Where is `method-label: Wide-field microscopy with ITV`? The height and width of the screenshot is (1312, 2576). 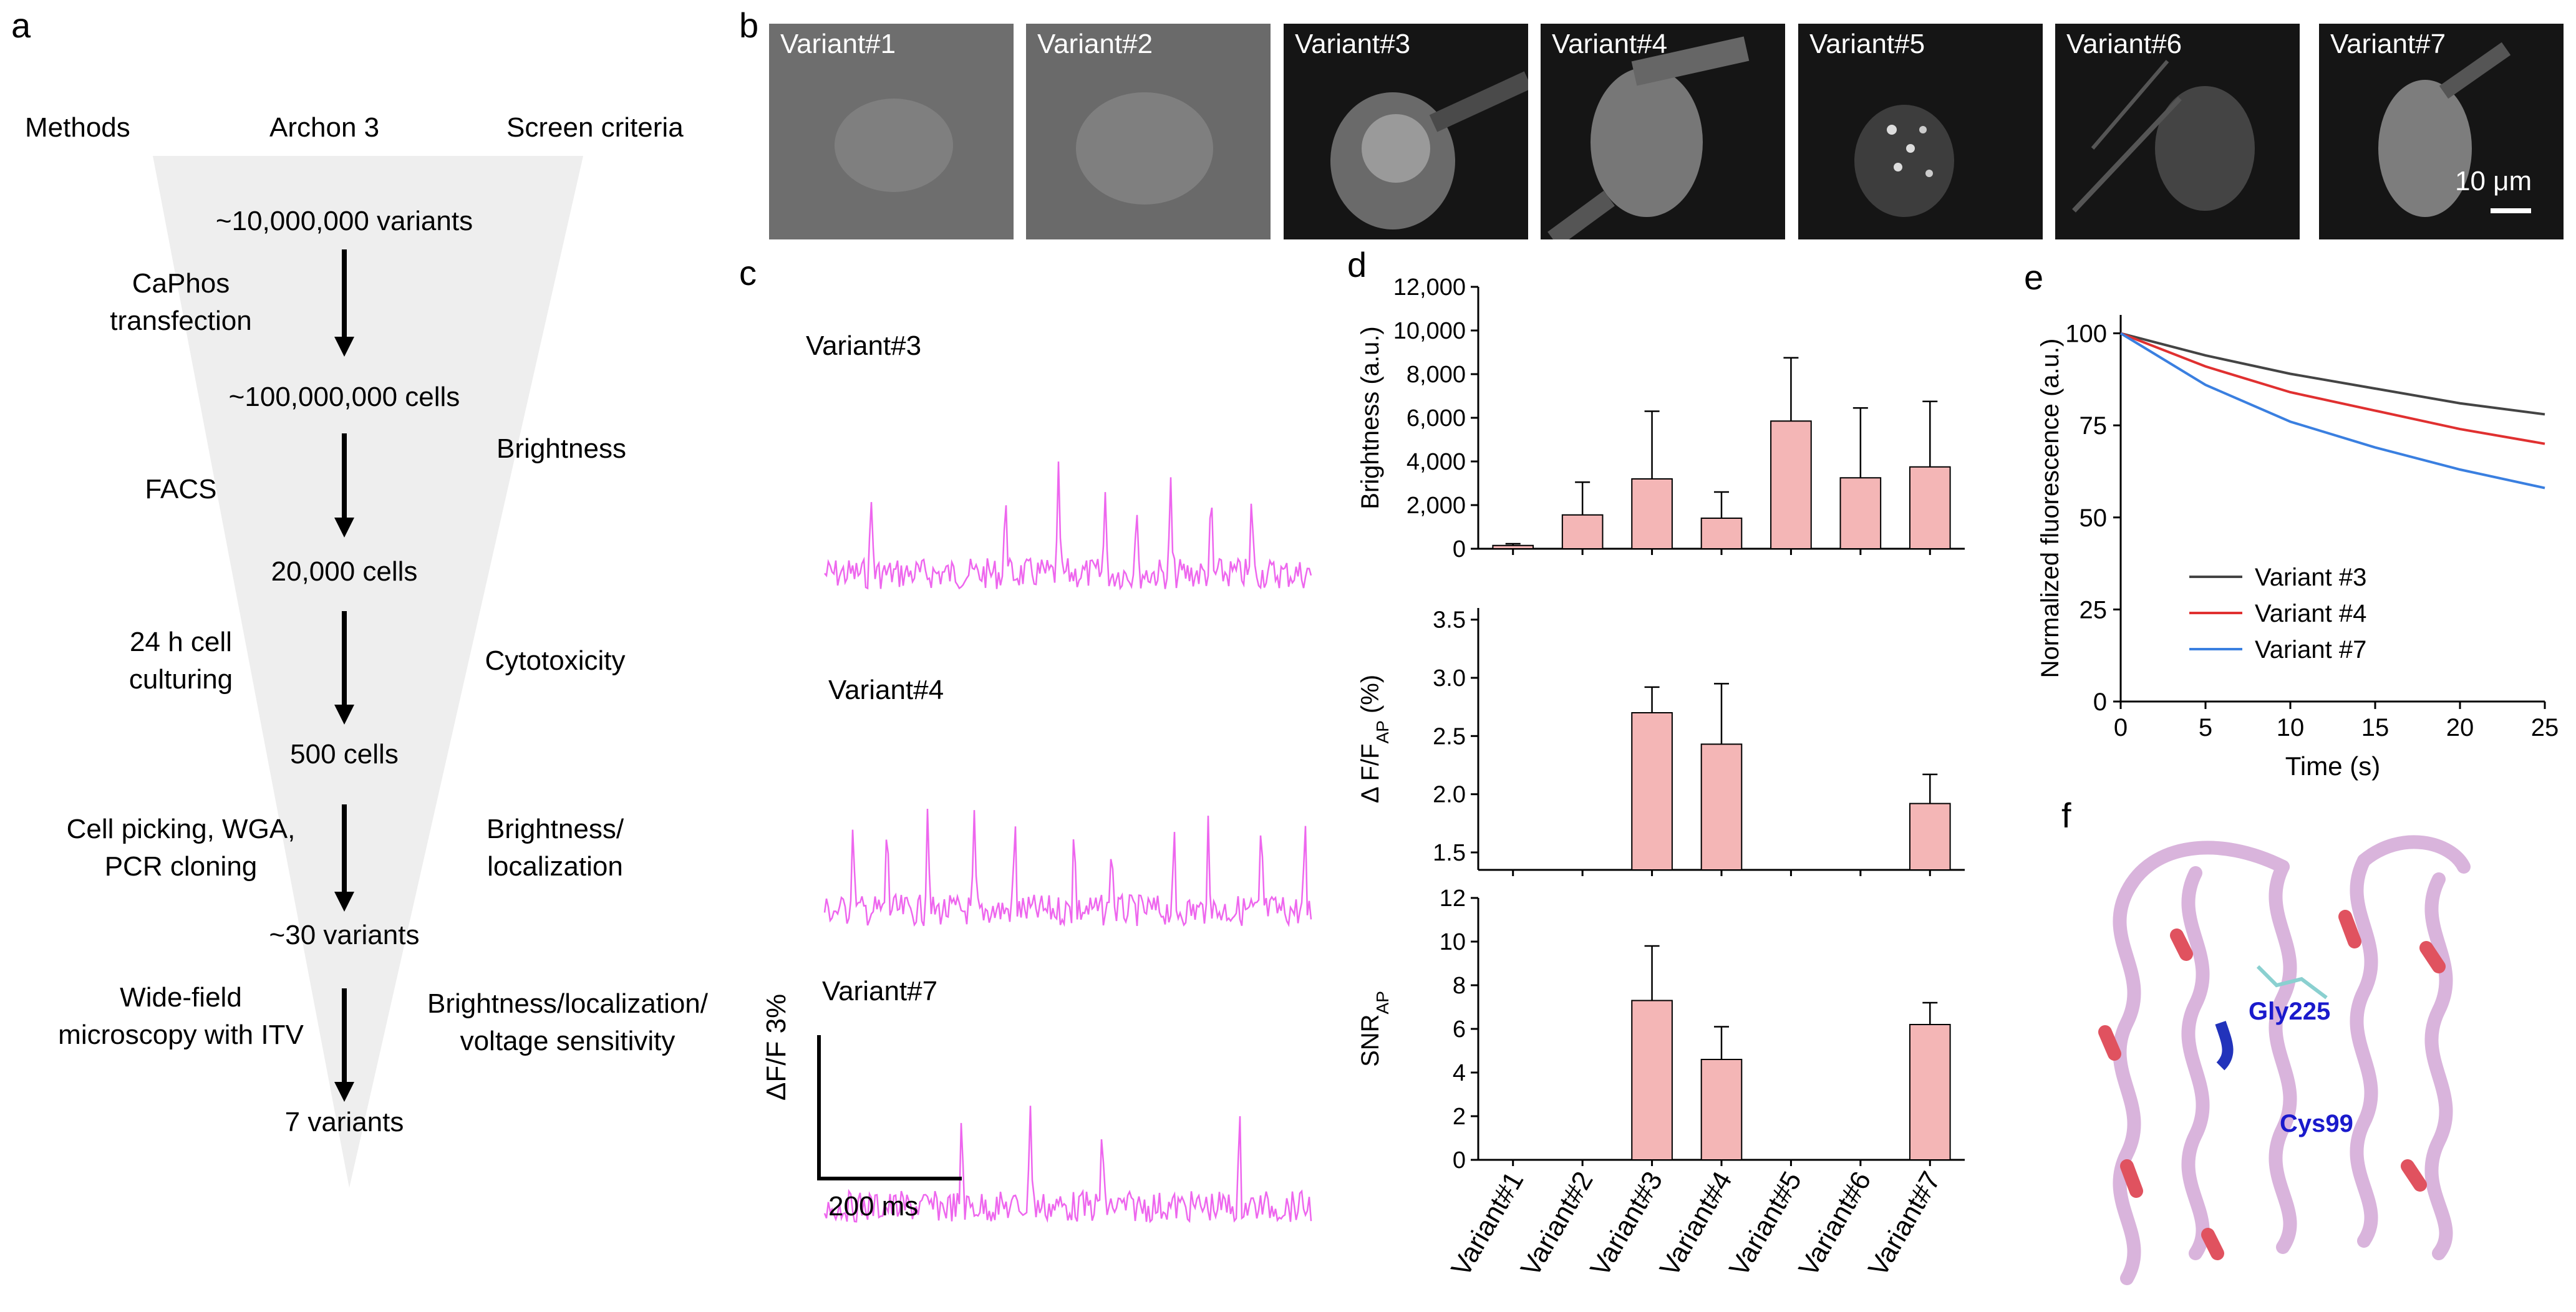
method-label: Wide-field microscopy with ITV is located at coordinates (181, 1016).